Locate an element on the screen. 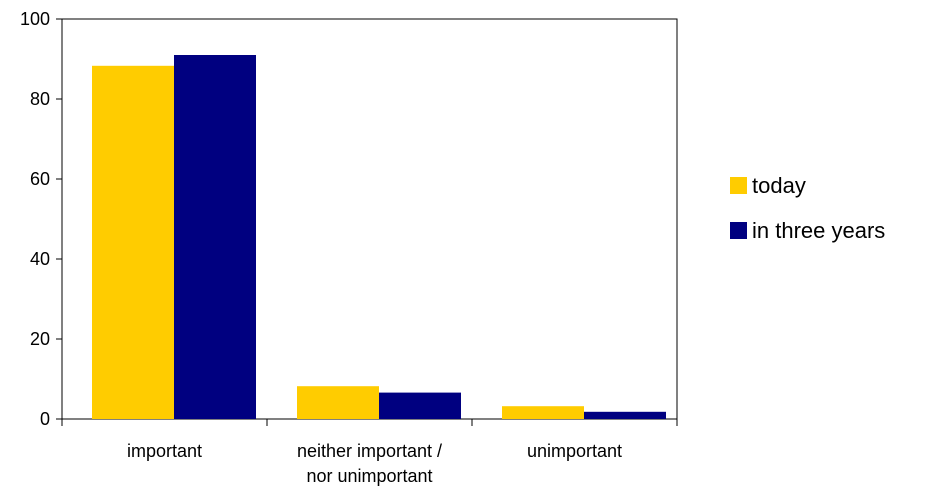 The width and height of the screenshot is (925, 495). legend-label-today: today is located at coordinates (779, 185).